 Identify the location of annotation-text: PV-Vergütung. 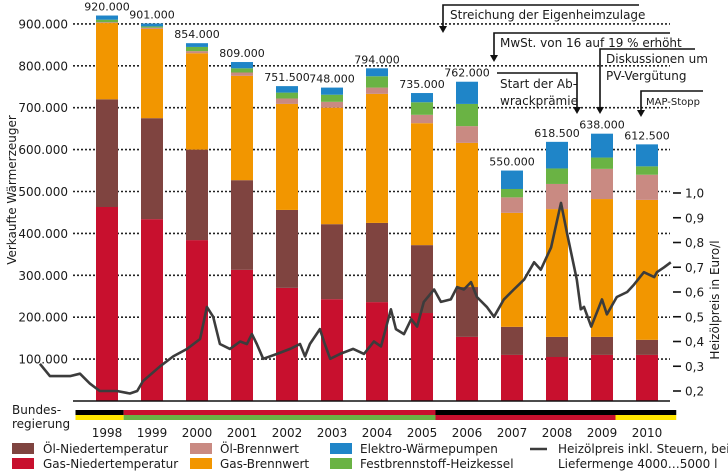
(646, 76).